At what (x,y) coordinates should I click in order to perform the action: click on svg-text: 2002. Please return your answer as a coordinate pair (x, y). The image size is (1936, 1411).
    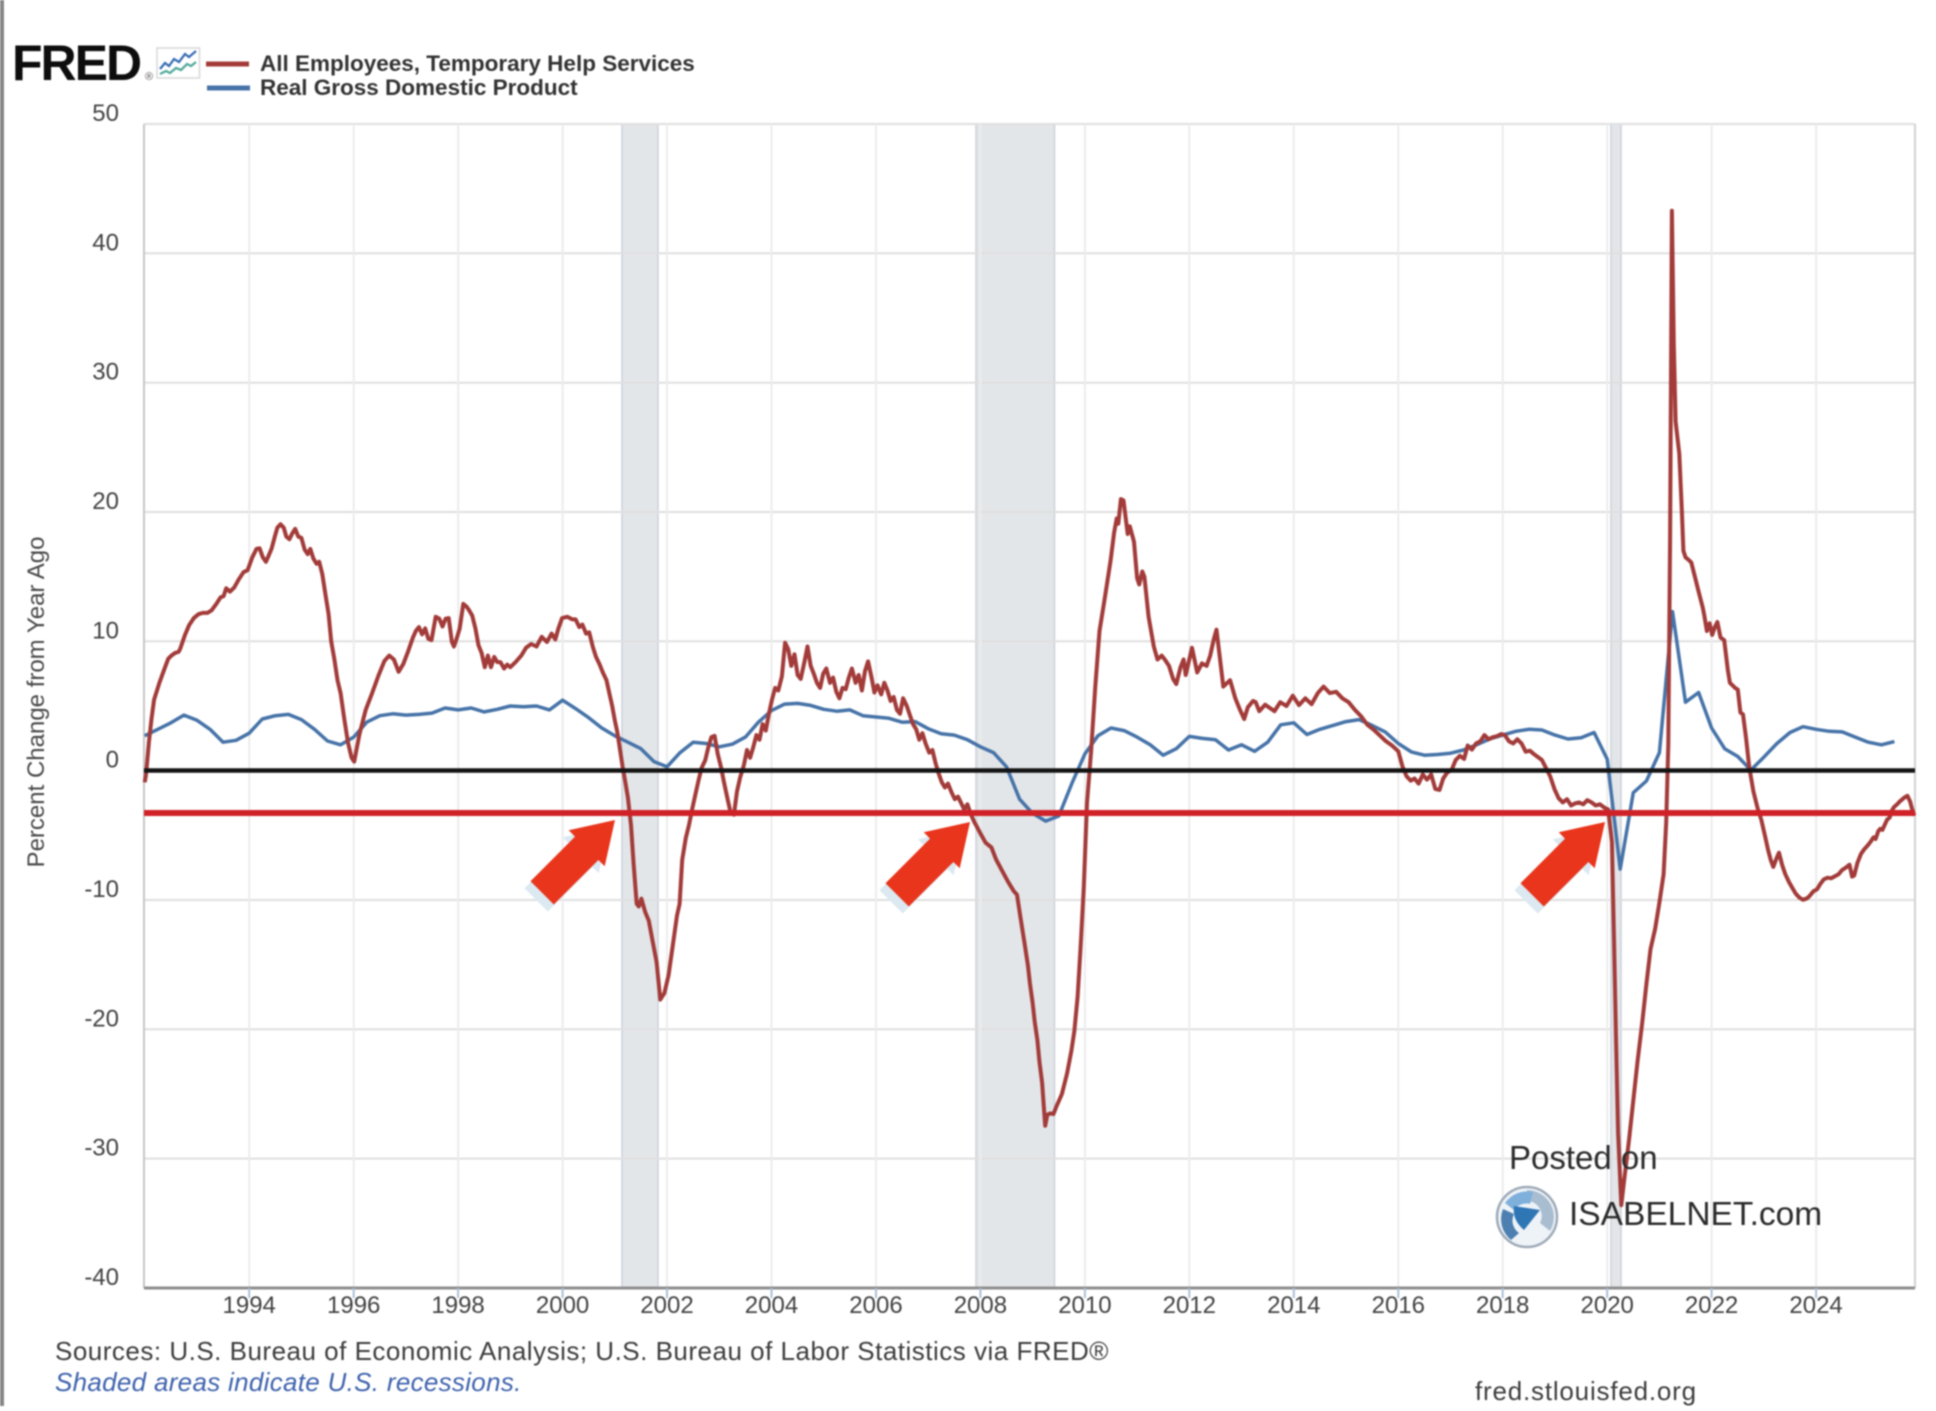
    Looking at the image, I should click on (666, 1305).